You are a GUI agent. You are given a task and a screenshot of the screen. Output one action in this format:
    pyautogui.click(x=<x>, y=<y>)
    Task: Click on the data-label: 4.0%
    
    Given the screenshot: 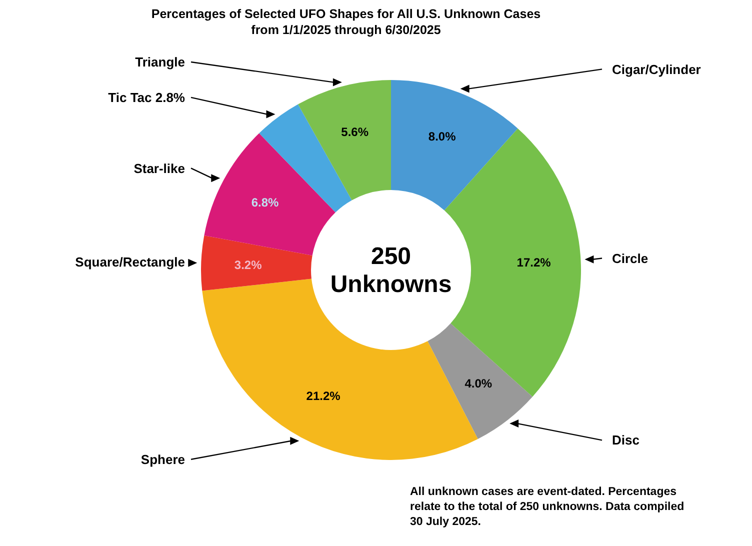 What is the action you would take?
    pyautogui.click(x=478, y=383)
    